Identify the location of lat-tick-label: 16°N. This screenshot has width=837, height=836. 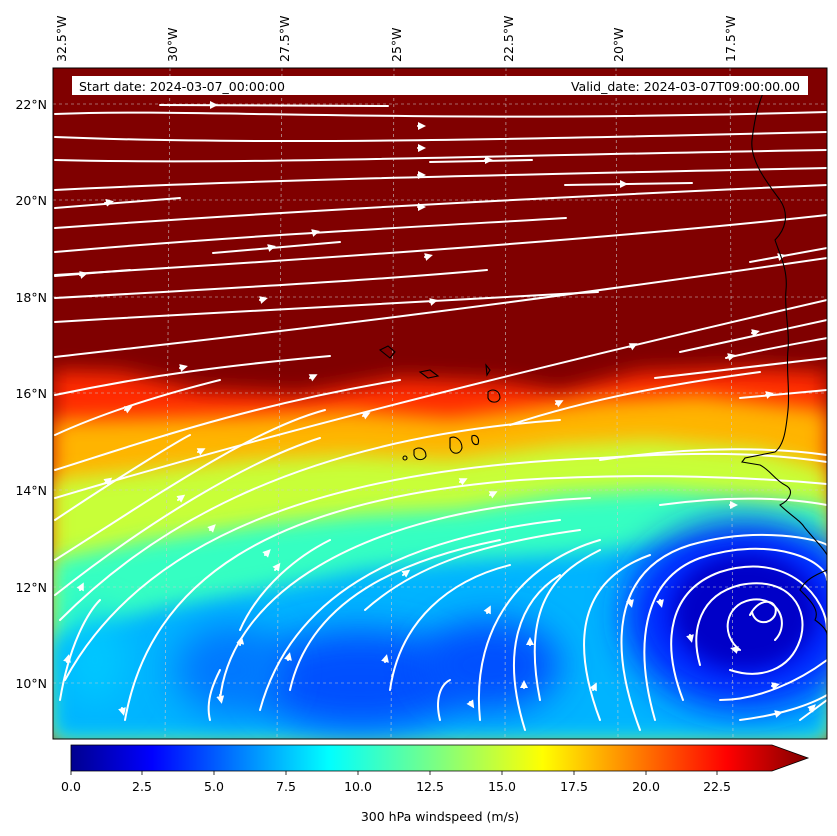
(31, 393).